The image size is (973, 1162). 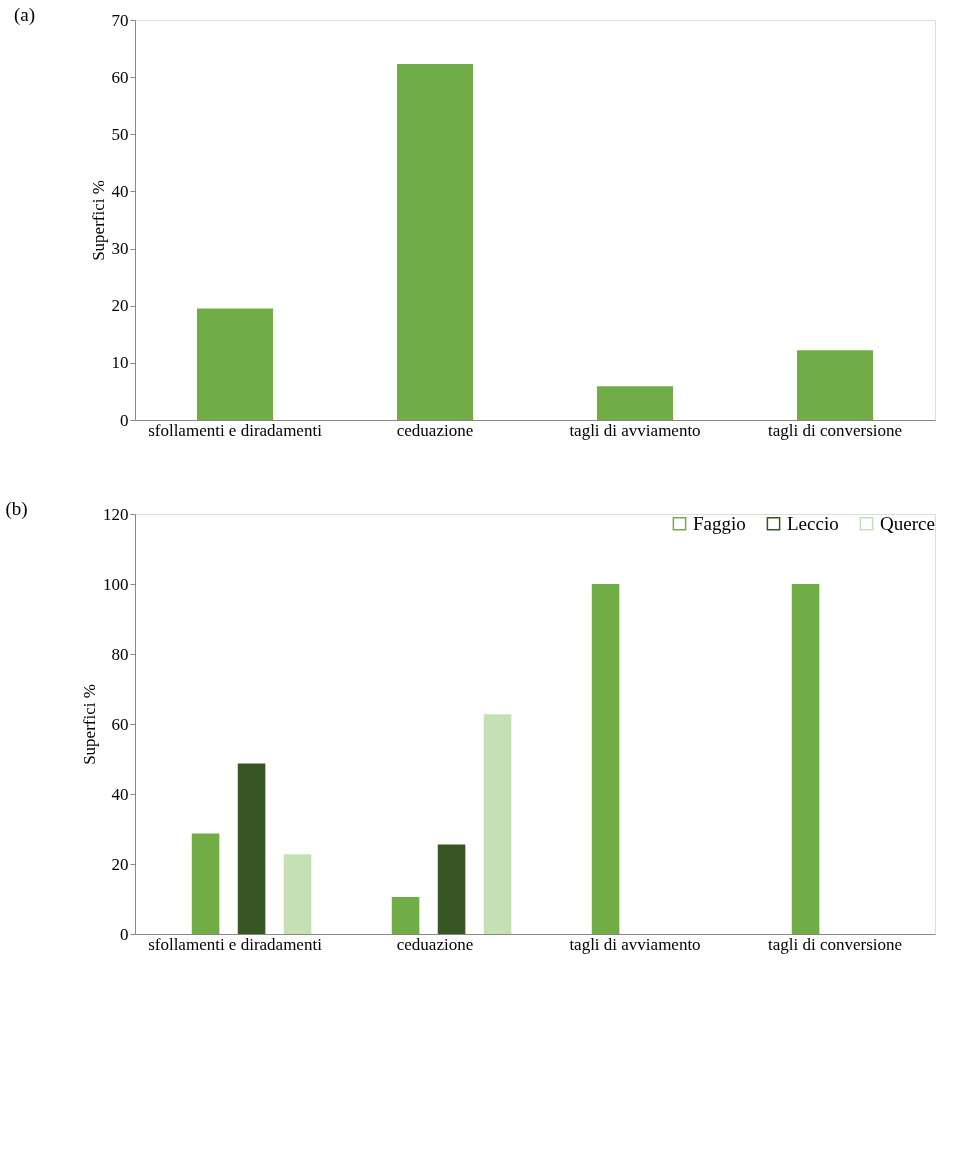 What do you see at coordinates (120, 134) in the screenshot?
I see `y-tick-label: 50` at bounding box center [120, 134].